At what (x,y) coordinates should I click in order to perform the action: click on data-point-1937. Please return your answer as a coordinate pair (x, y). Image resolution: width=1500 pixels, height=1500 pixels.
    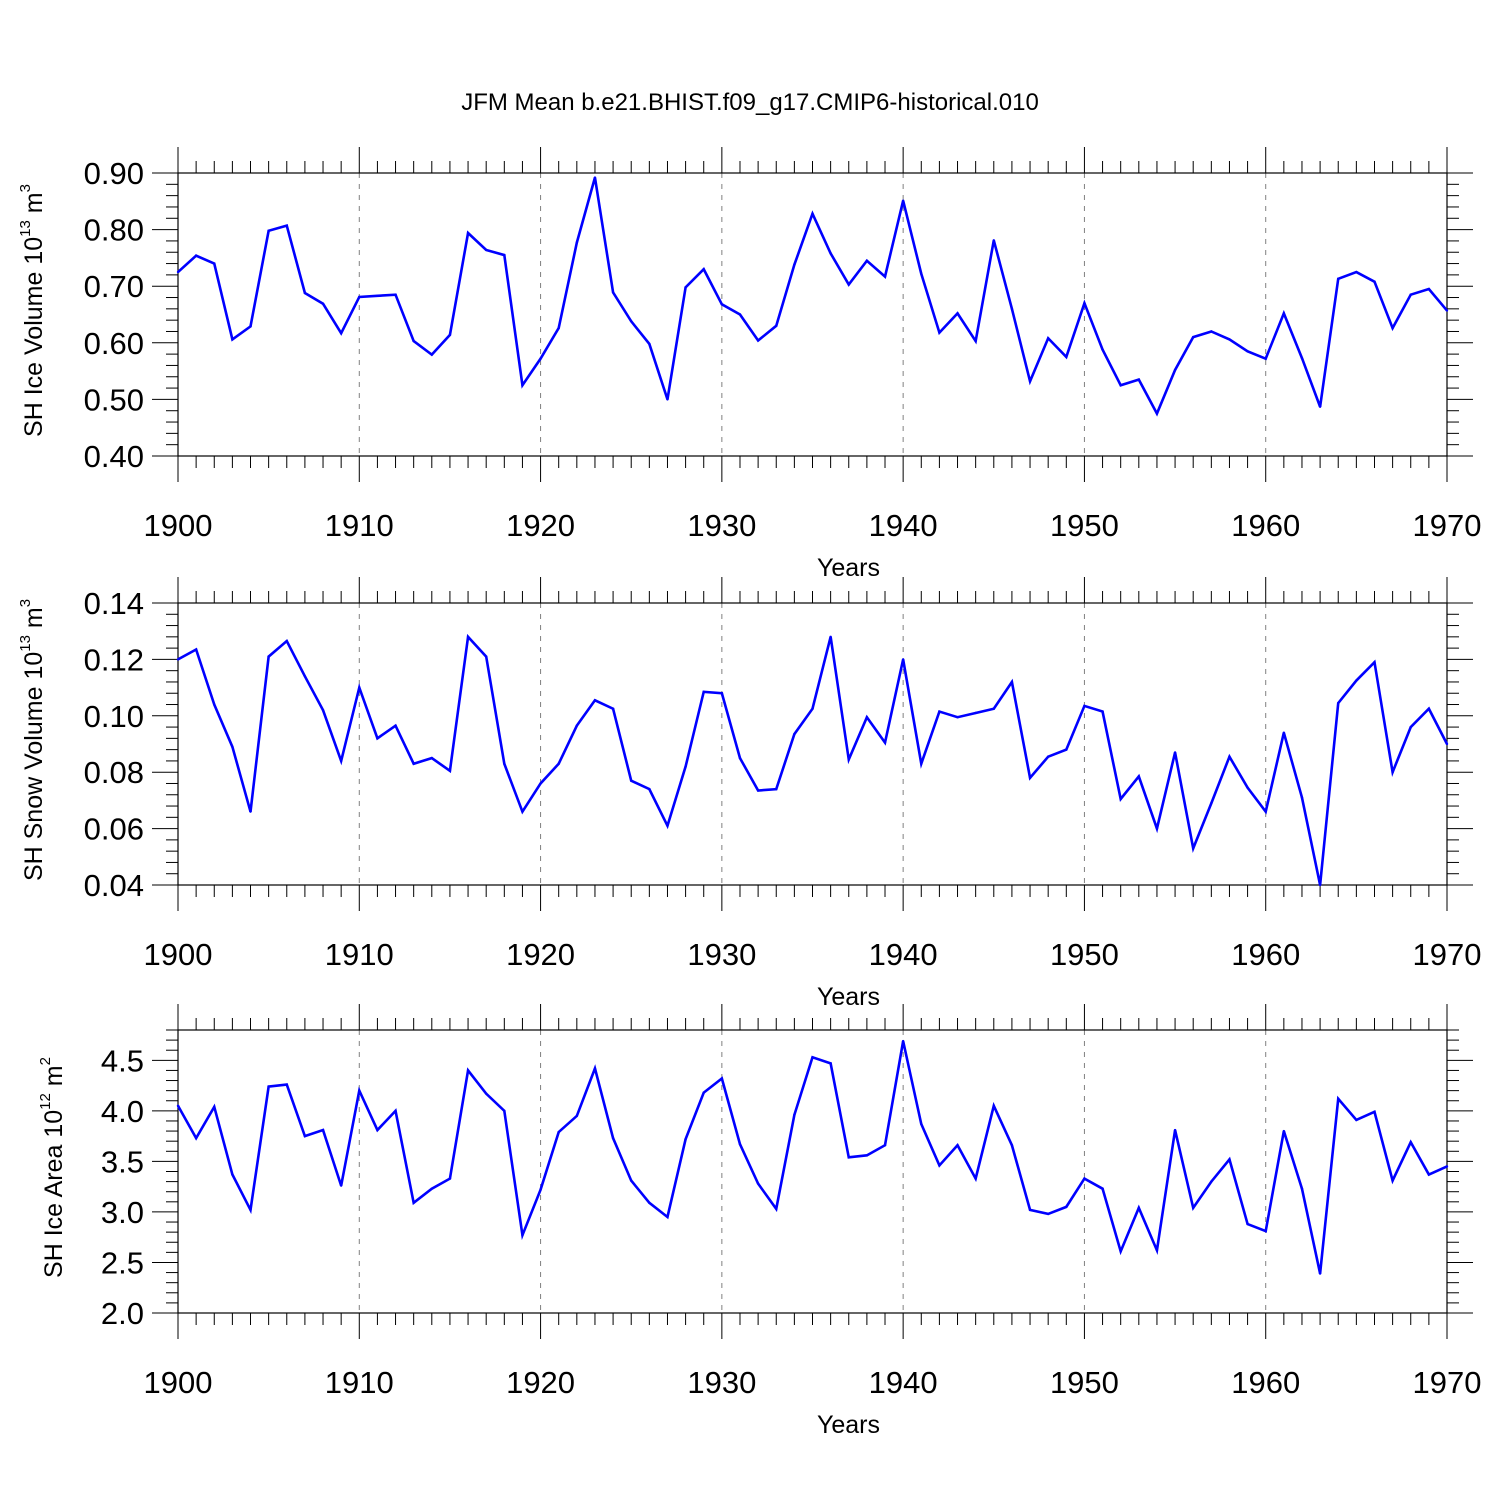
    Looking at the image, I should click on (848, 1157).